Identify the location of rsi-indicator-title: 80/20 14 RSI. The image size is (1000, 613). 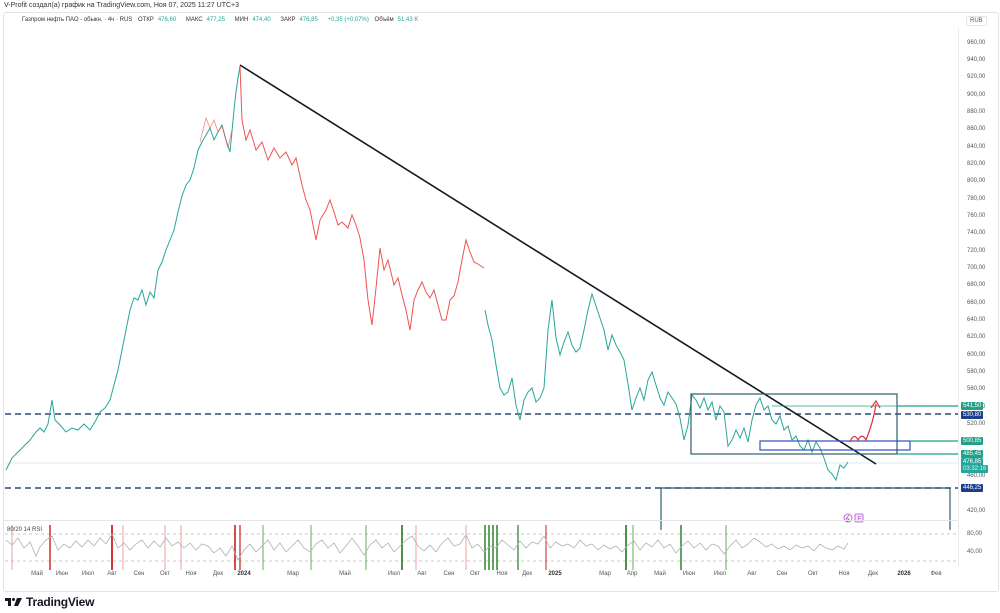
(25, 530).